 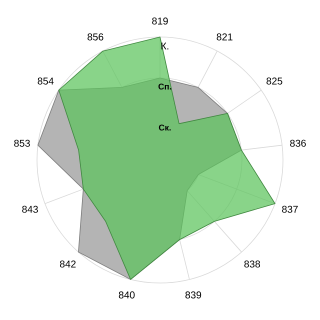 What do you see at coordinates (164, 127) in the screenshot?
I see `y-tick-label: Ск.` at bounding box center [164, 127].